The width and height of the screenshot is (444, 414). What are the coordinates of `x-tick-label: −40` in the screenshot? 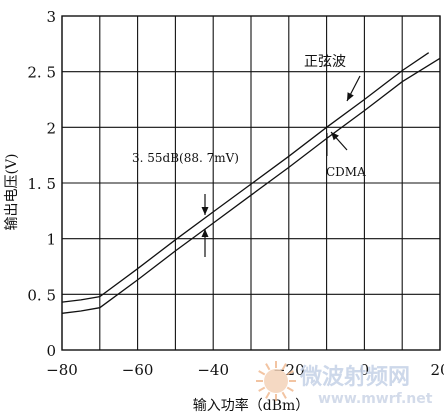 It's located at (213, 370).